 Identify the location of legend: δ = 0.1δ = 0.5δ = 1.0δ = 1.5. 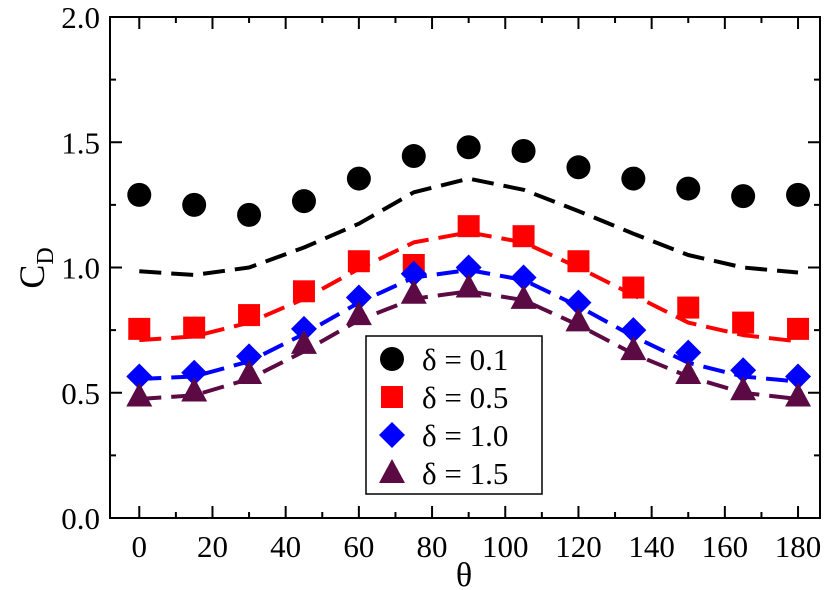
(454, 415).